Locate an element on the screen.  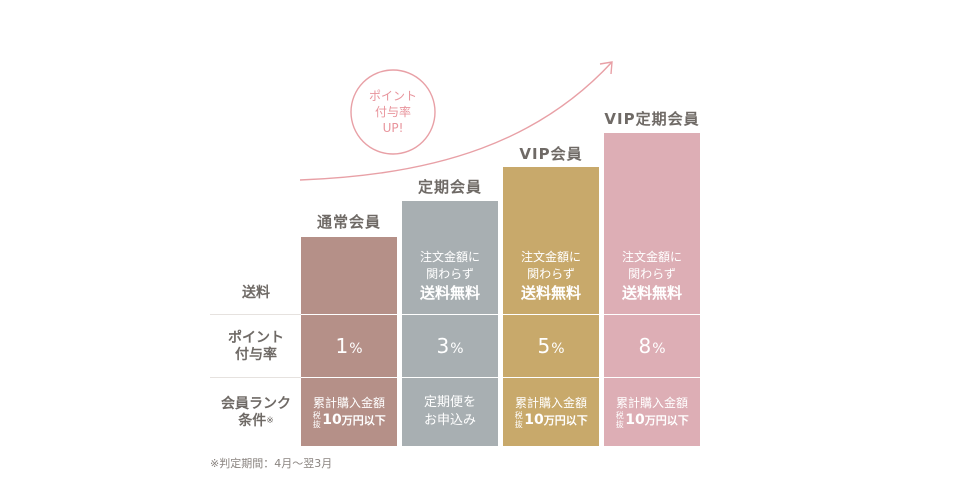
tier-column-subscription: 注文金額に 関わらず 送料無料 3% 定期便を お申込み is located at coordinates (450, 323).